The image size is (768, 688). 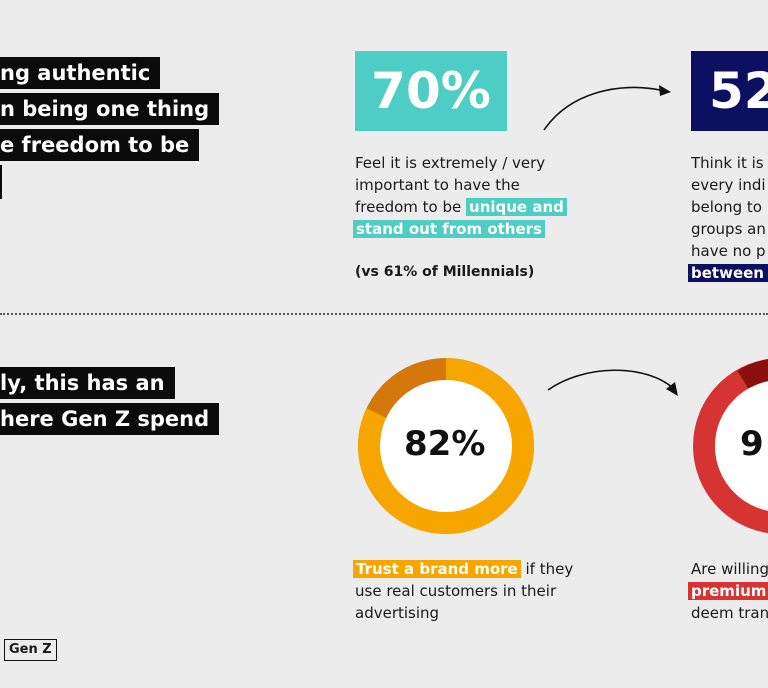 I want to click on donut-9x-secondary-ring, so click(x=752, y=374).